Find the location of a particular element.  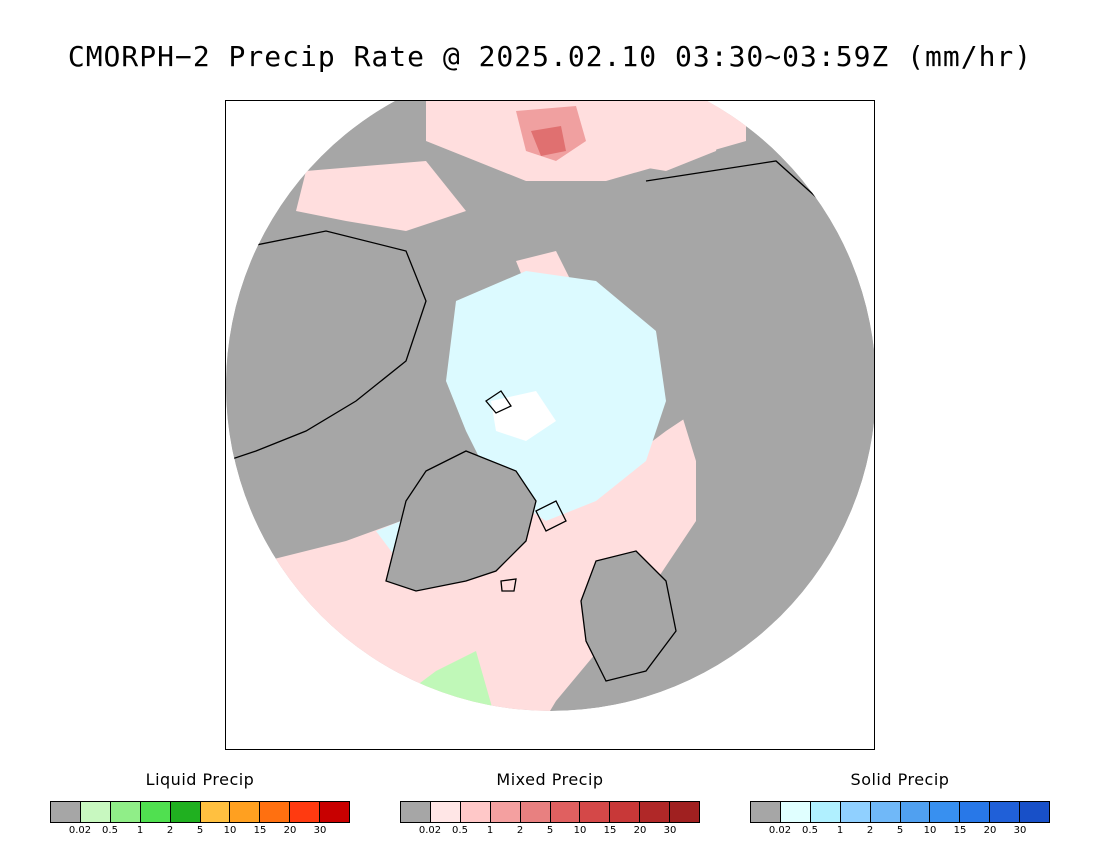

legend-liquid: Liquid Precip 0.02 0.5 1 2 5 10 15 20 30 is located at coordinates (200, 804).